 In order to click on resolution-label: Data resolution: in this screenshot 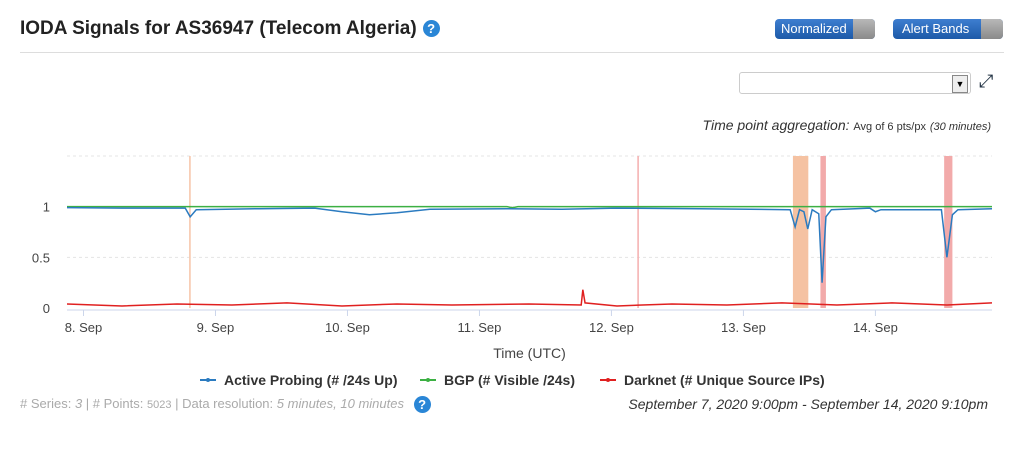, I will do `click(228, 403)`.